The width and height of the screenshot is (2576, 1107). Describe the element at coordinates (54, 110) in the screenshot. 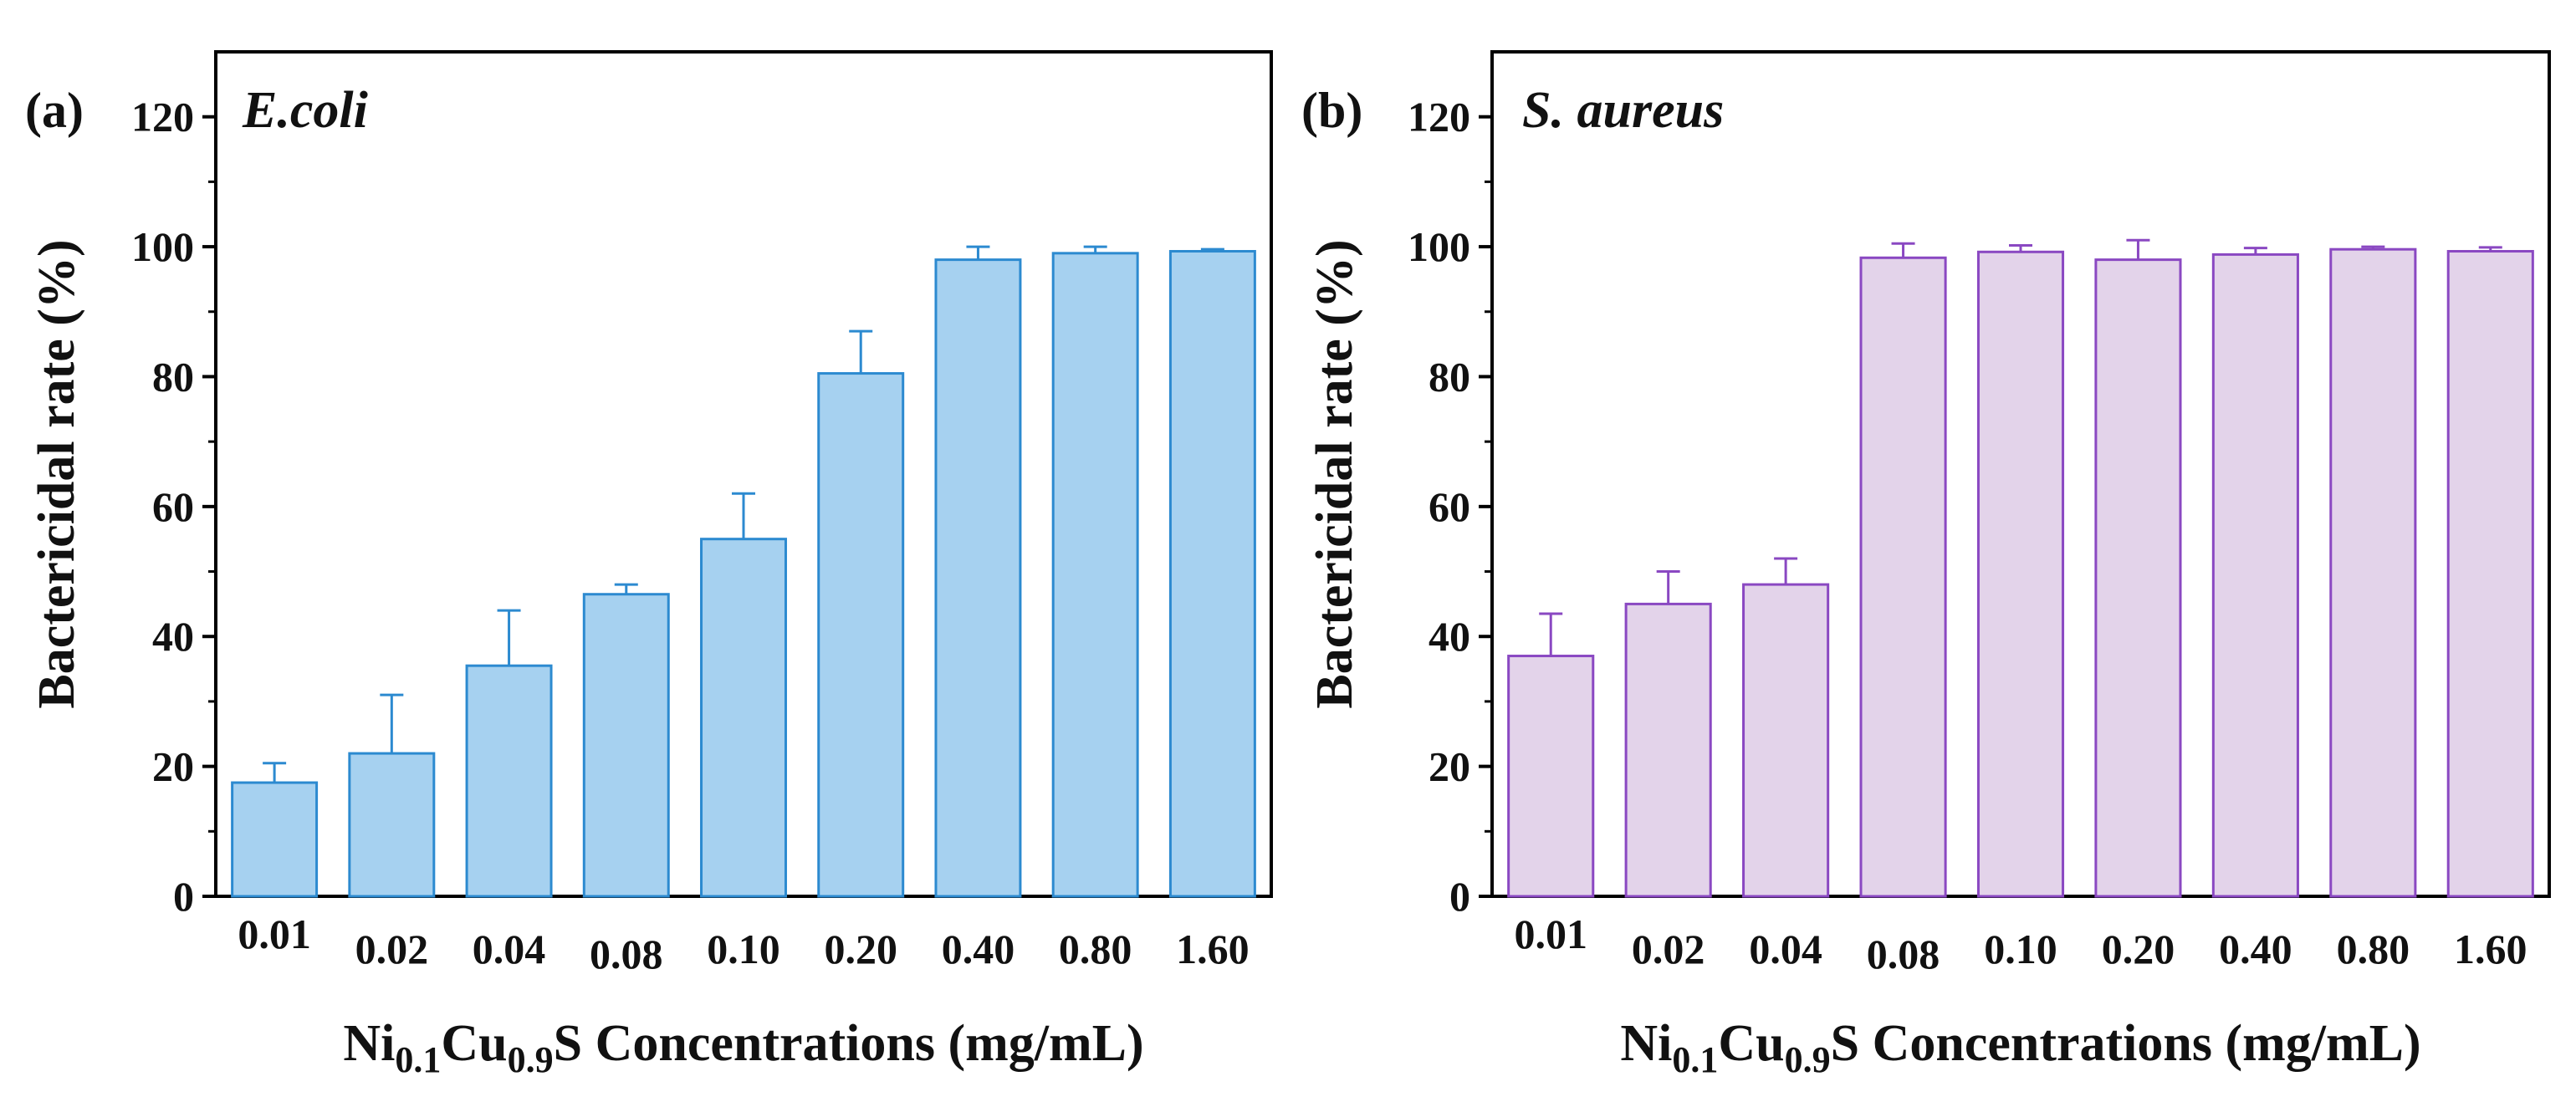

I see `panel-label: (a)` at that location.